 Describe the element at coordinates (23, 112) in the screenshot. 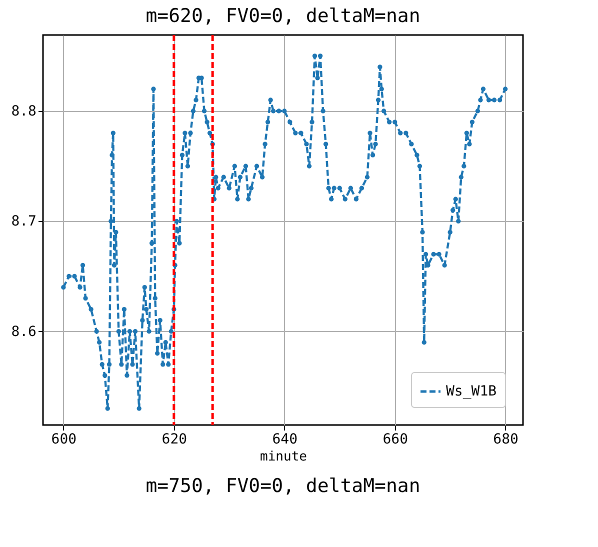

I see `y-tick-label: 8.8` at that location.